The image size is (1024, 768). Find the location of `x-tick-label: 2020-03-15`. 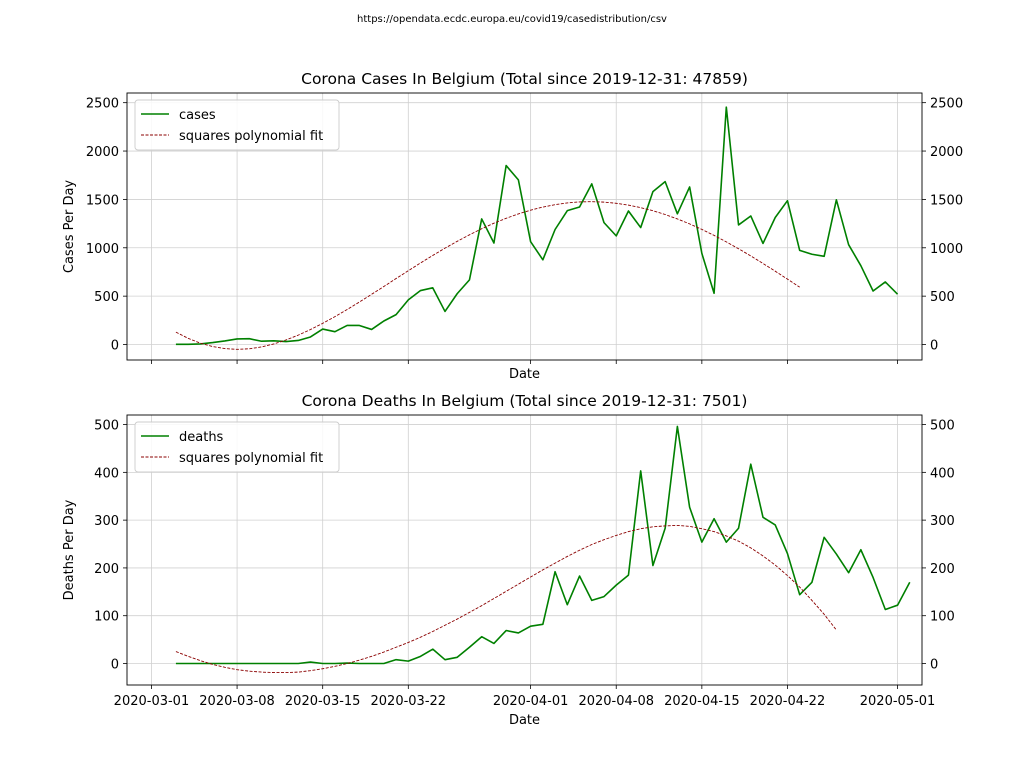

x-tick-label: 2020-03-15 is located at coordinates (323, 701).